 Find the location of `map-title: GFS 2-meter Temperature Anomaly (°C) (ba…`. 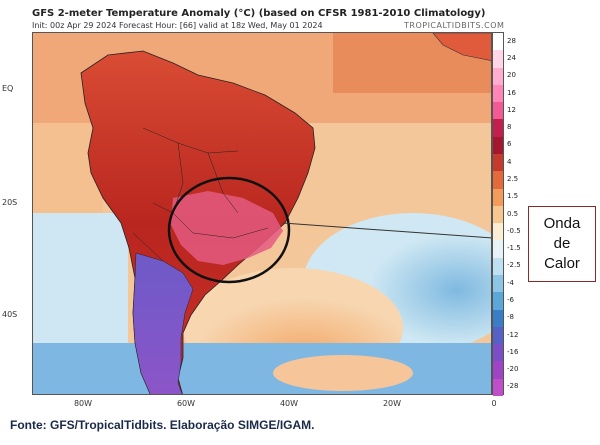

map-title: GFS 2-meter Temperature Anomaly (°C) (ba… is located at coordinates (259, 13).